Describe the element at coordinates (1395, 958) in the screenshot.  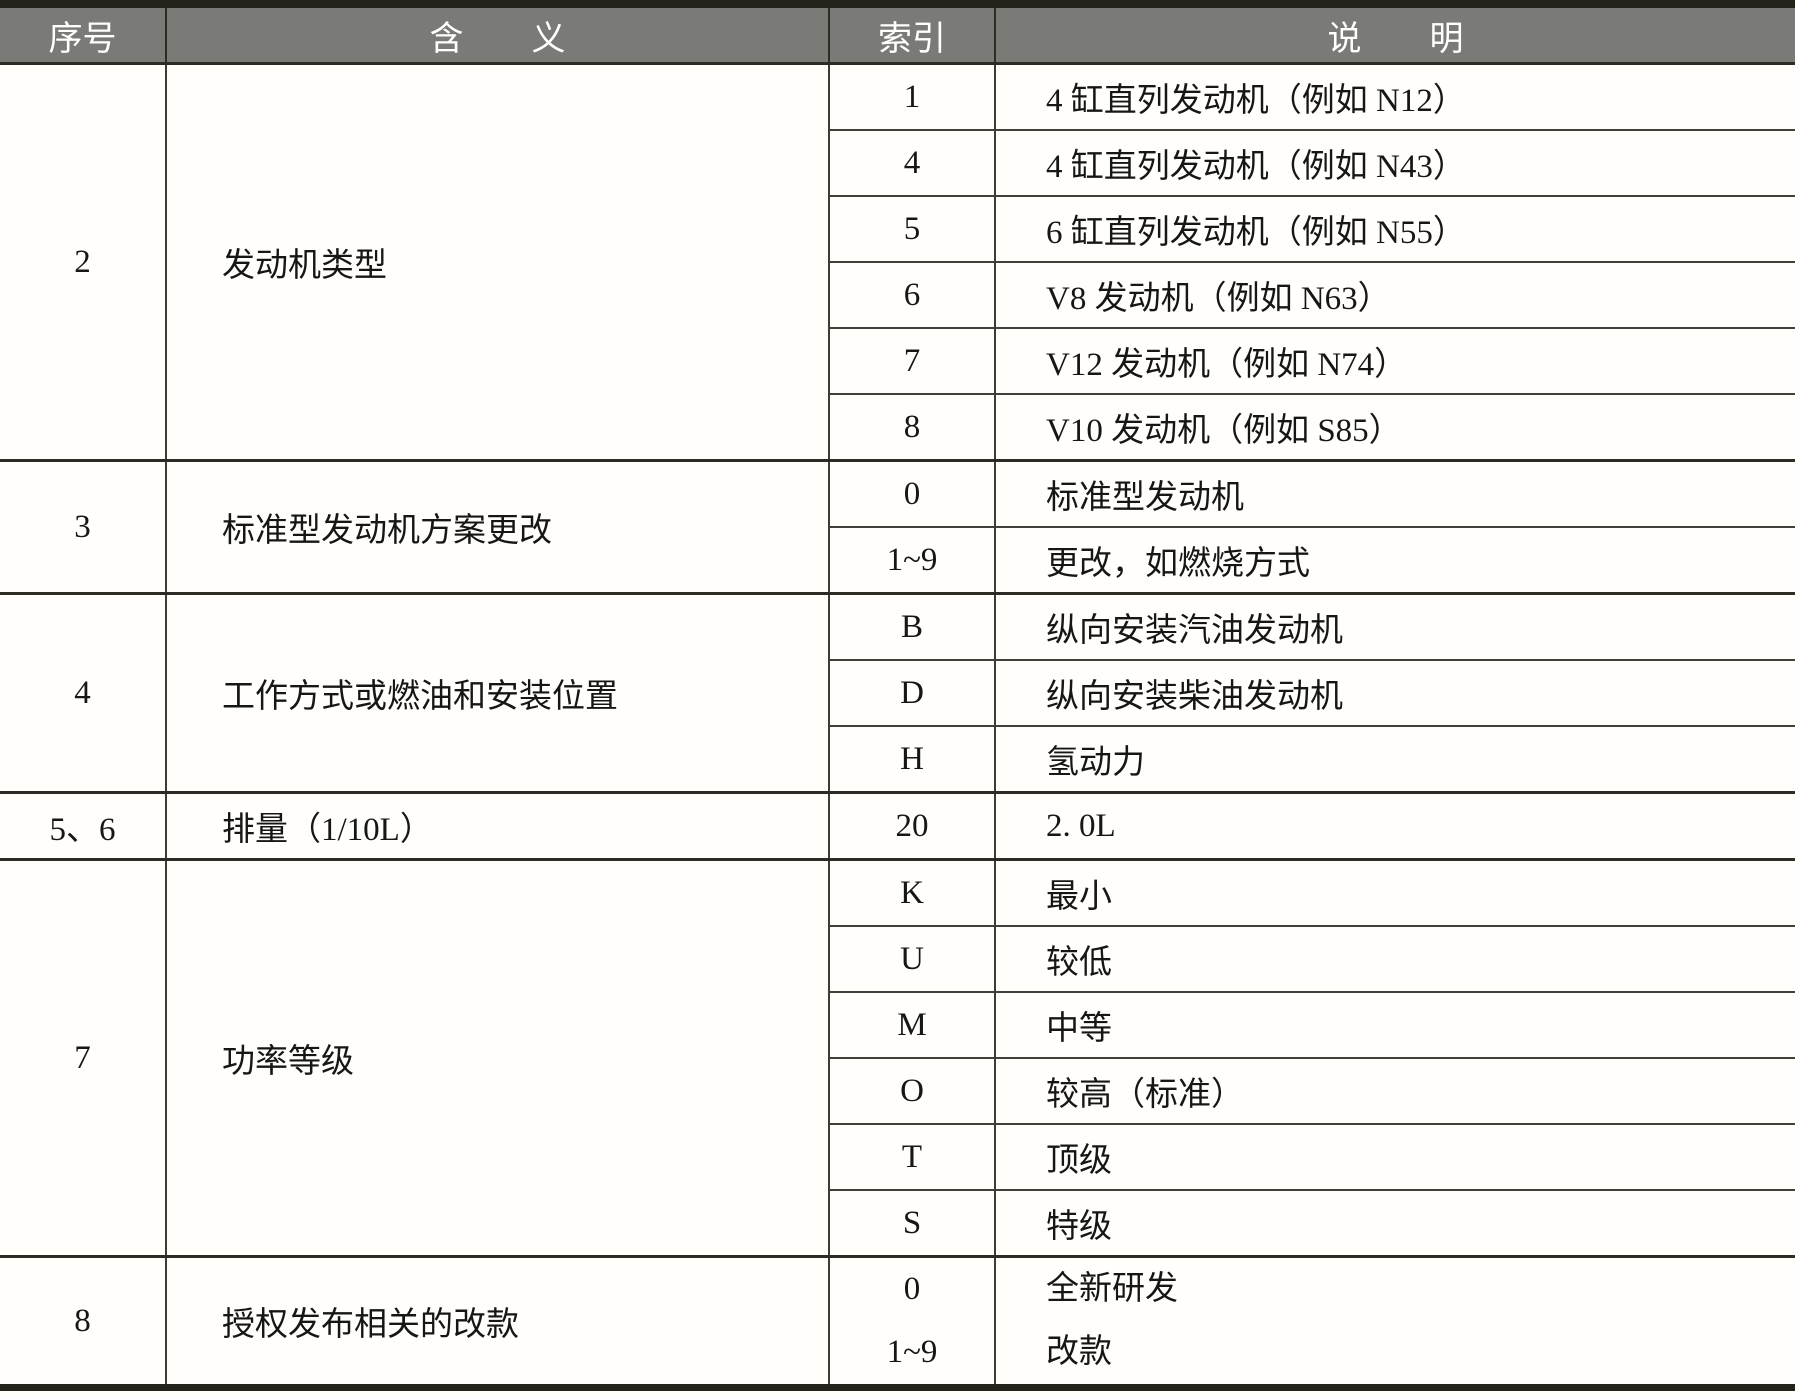
I see `description-cell: 较低` at that location.